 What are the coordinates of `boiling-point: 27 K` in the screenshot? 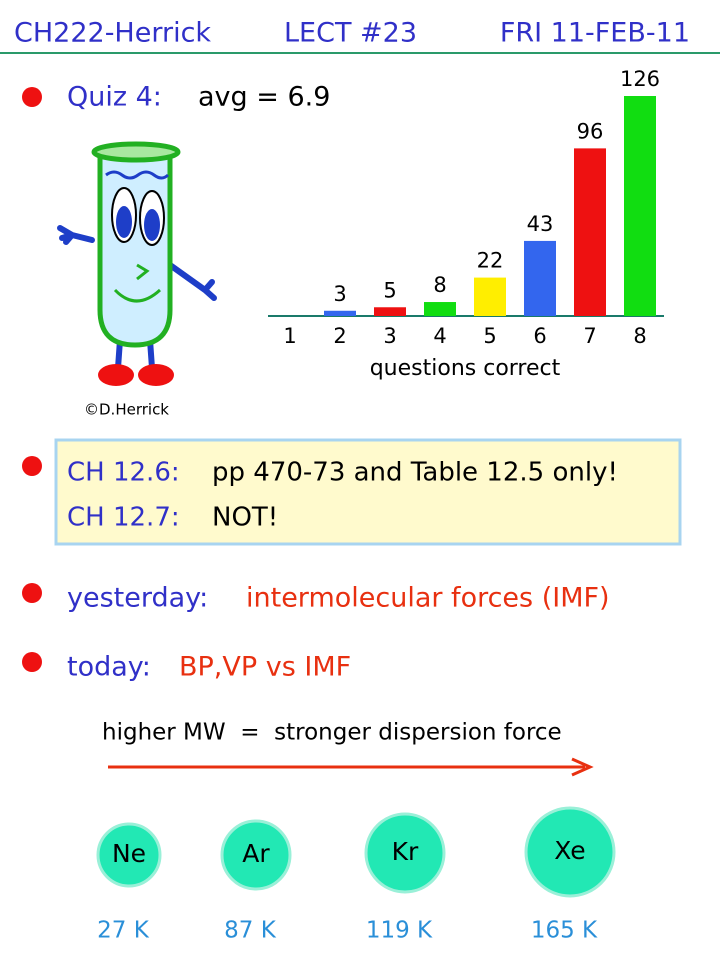 It's located at (123, 931).